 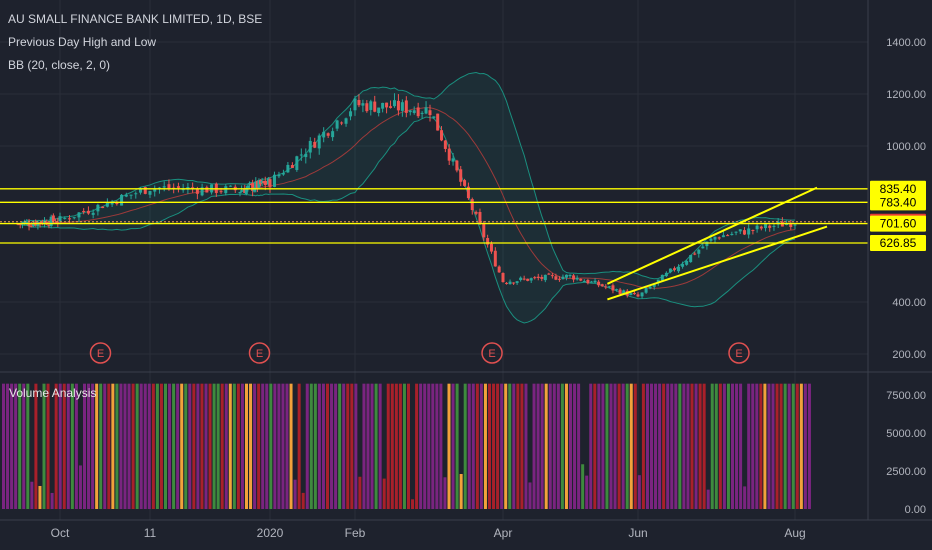 What do you see at coordinates (428, 533) in the screenshot?
I see `time-axis: Oct 11 2020 Feb Apr Jun Aug` at bounding box center [428, 533].